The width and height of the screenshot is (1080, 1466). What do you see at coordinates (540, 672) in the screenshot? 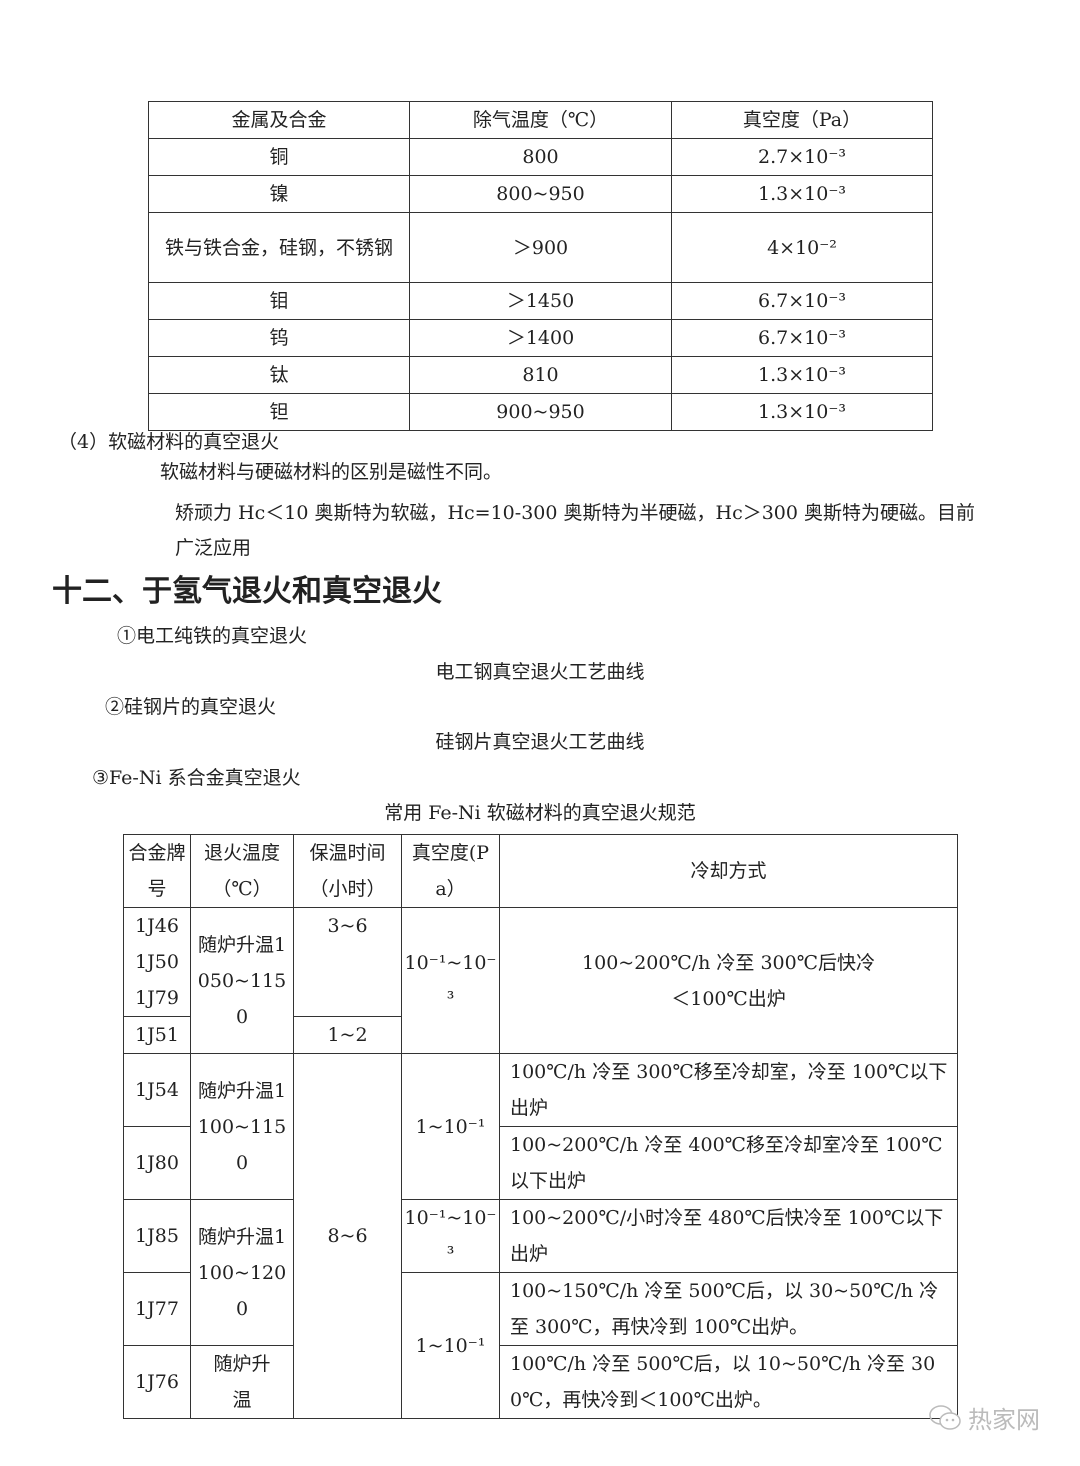
I see `figure-caption: 电工钢真空退火工艺曲线` at bounding box center [540, 672].